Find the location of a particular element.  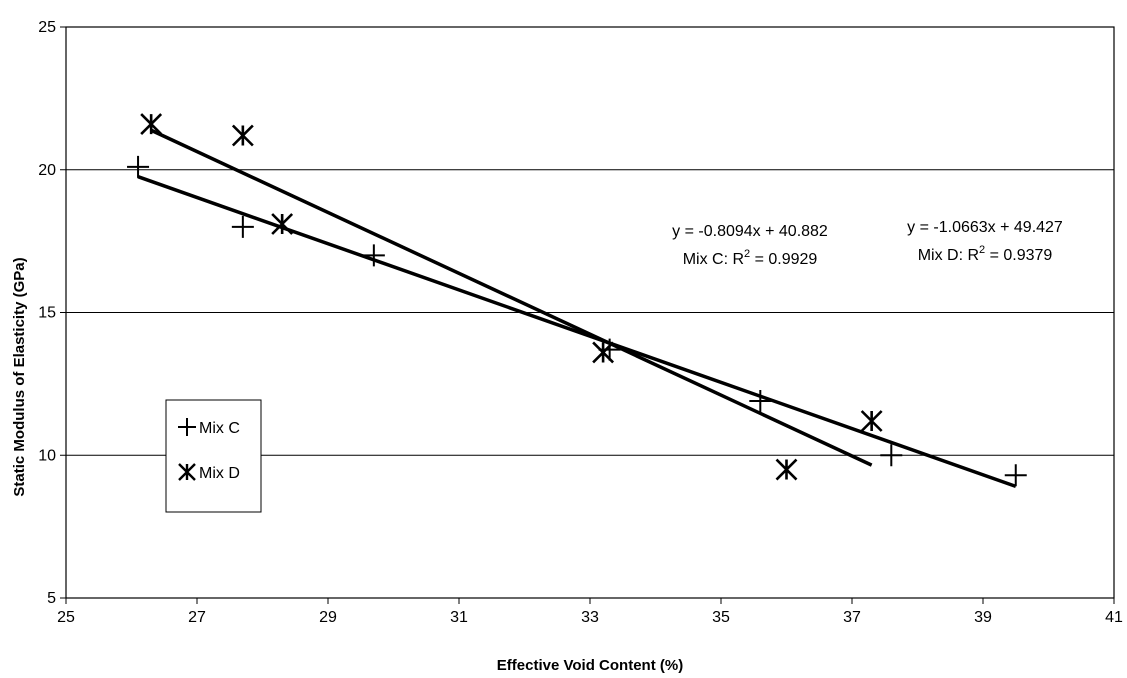

x-axis: 25 27 29 31 33 35 37 39 41 is located at coordinates (590, 612).